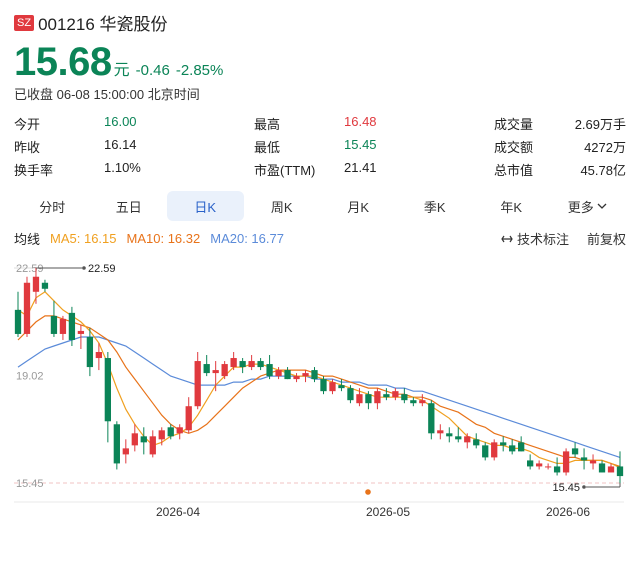  What do you see at coordinates (368, 492) in the screenshot?
I see `event-marker-dot` at bounding box center [368, 492].